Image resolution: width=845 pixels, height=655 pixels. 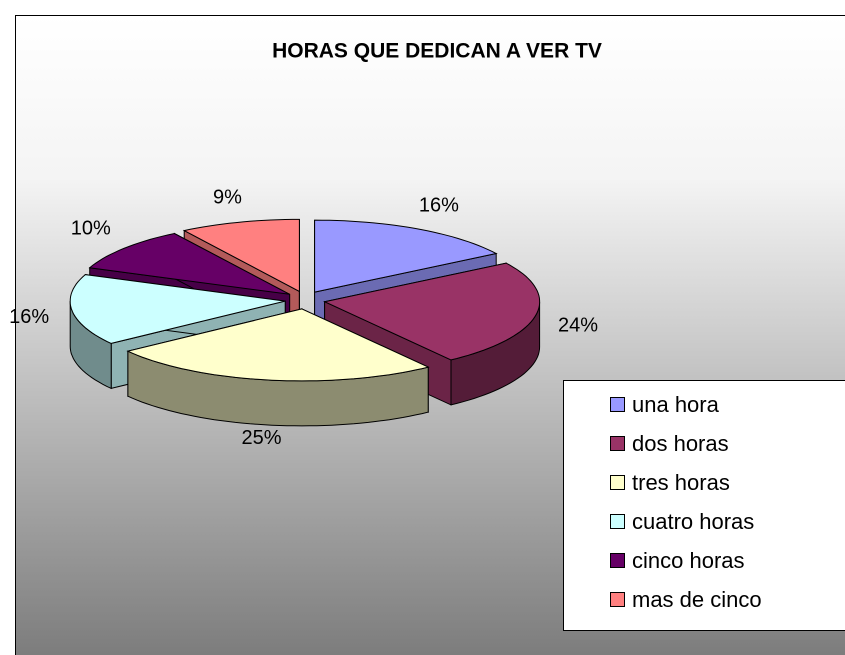 What do you see at coordinates (693, 521) in the screenshot?
I see `legend-label: cuatro horas` at bounding box center [693, 521].